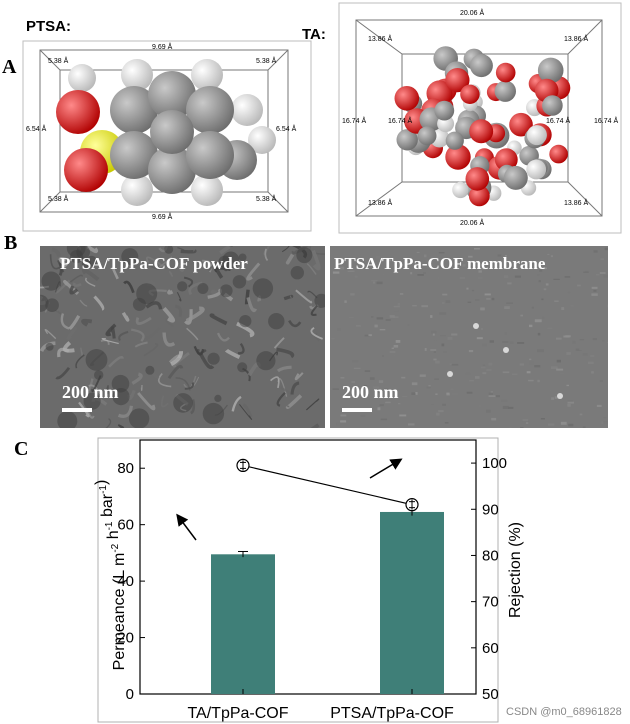  I want to click on ta-dim-inner-left: 16.74 Å, so click(400, 121).